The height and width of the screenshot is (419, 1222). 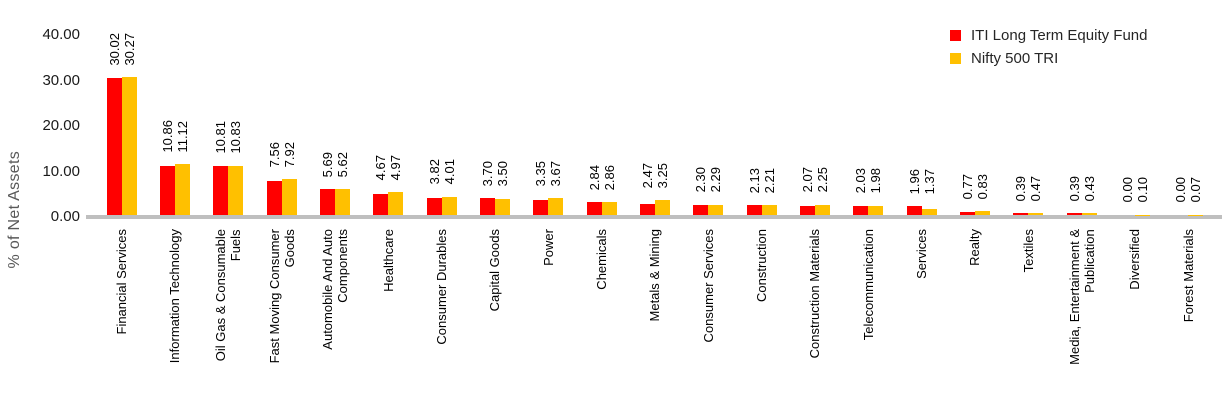 What do you see at coordinates (1082, 188) in the screenshot?
I see `value-label-pair: 0.39 0.43` at bounding box center [1082, 188].